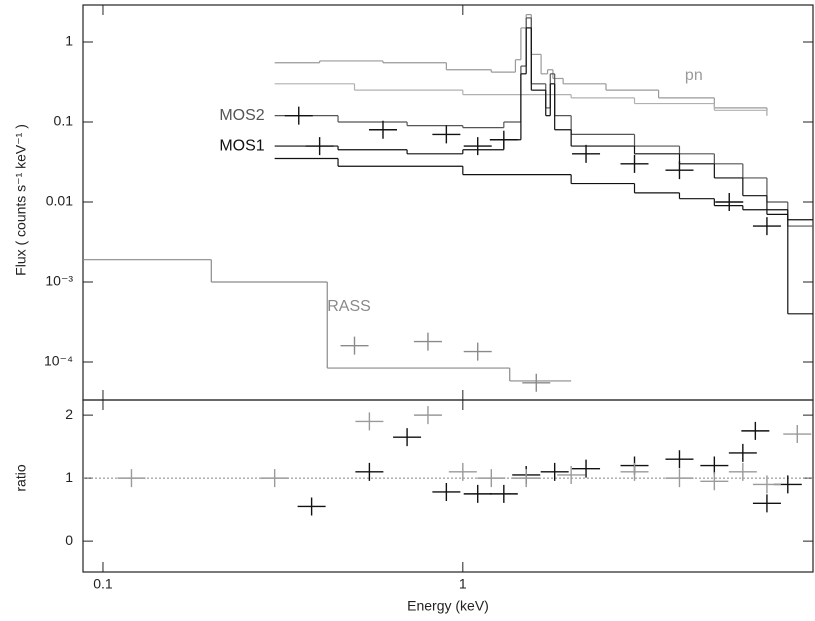 The height and width of the screenshot is (621, 815). What do you see at coordinates (103, 584) in the screenshot?
I see `x-tick-label: 0.1` at bounding box center [103, 584].